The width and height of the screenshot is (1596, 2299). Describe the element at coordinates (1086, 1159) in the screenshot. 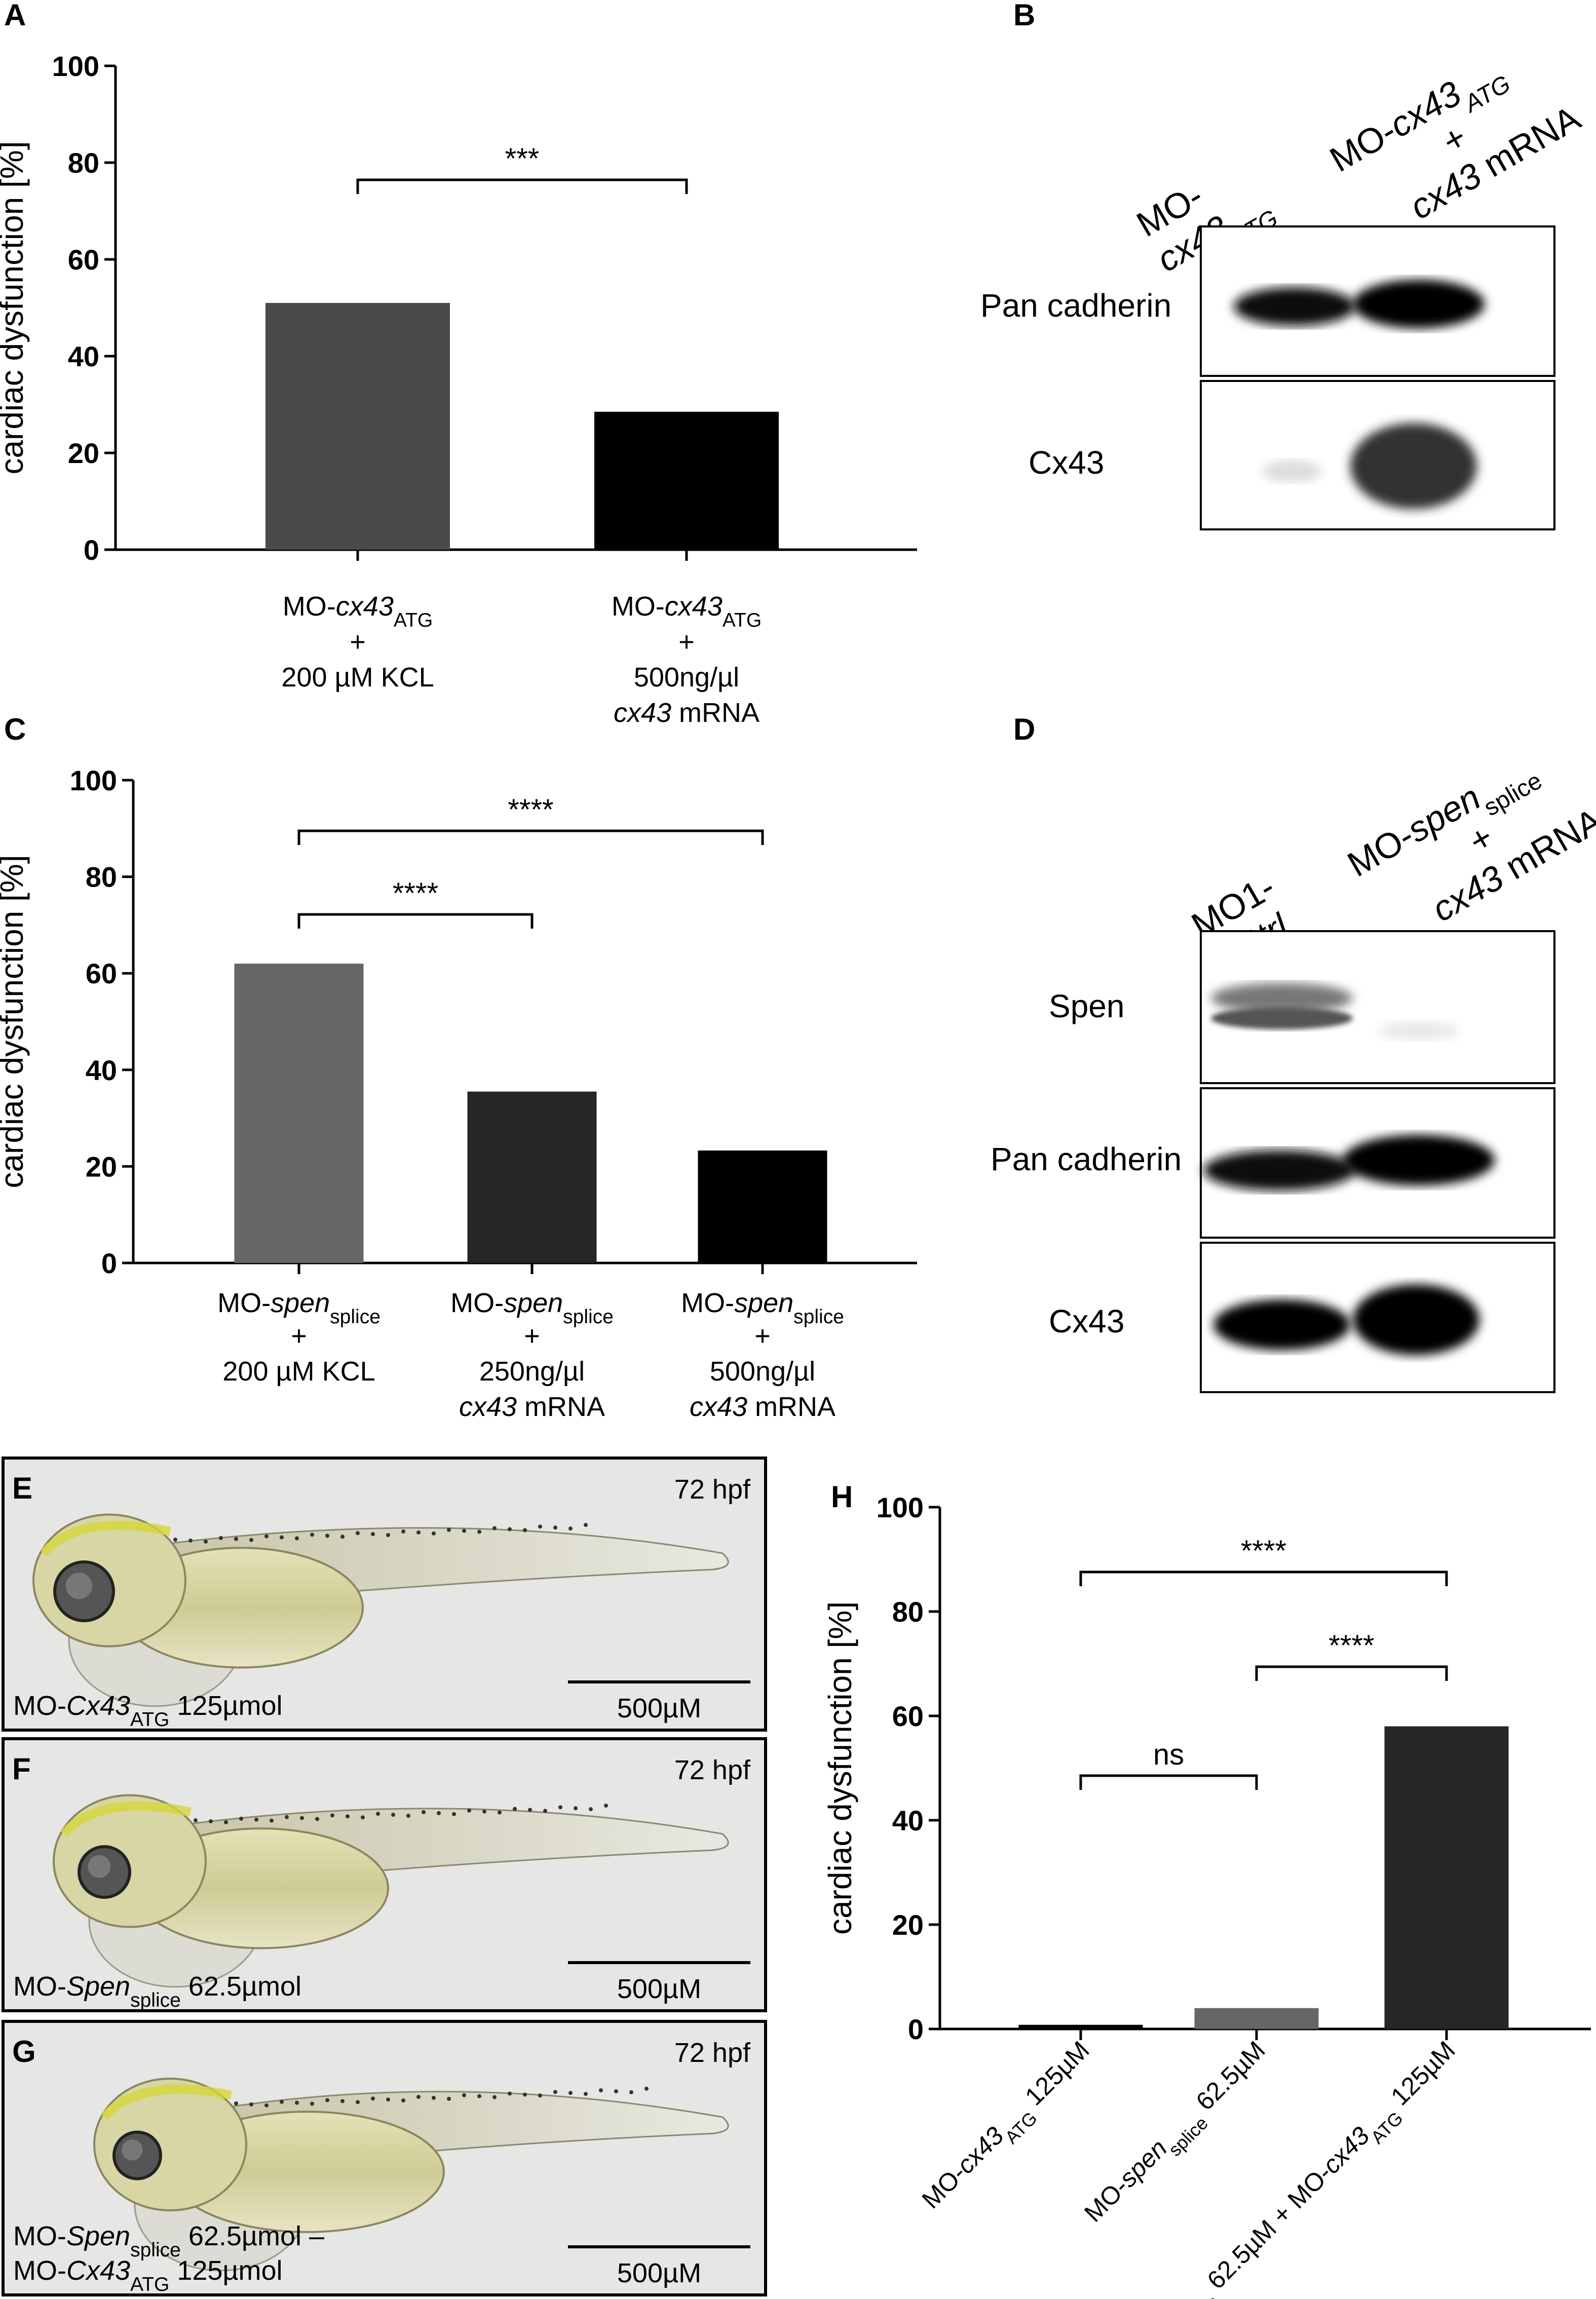

I see `blot-row-label-d2: Pan cadherin` at that location.